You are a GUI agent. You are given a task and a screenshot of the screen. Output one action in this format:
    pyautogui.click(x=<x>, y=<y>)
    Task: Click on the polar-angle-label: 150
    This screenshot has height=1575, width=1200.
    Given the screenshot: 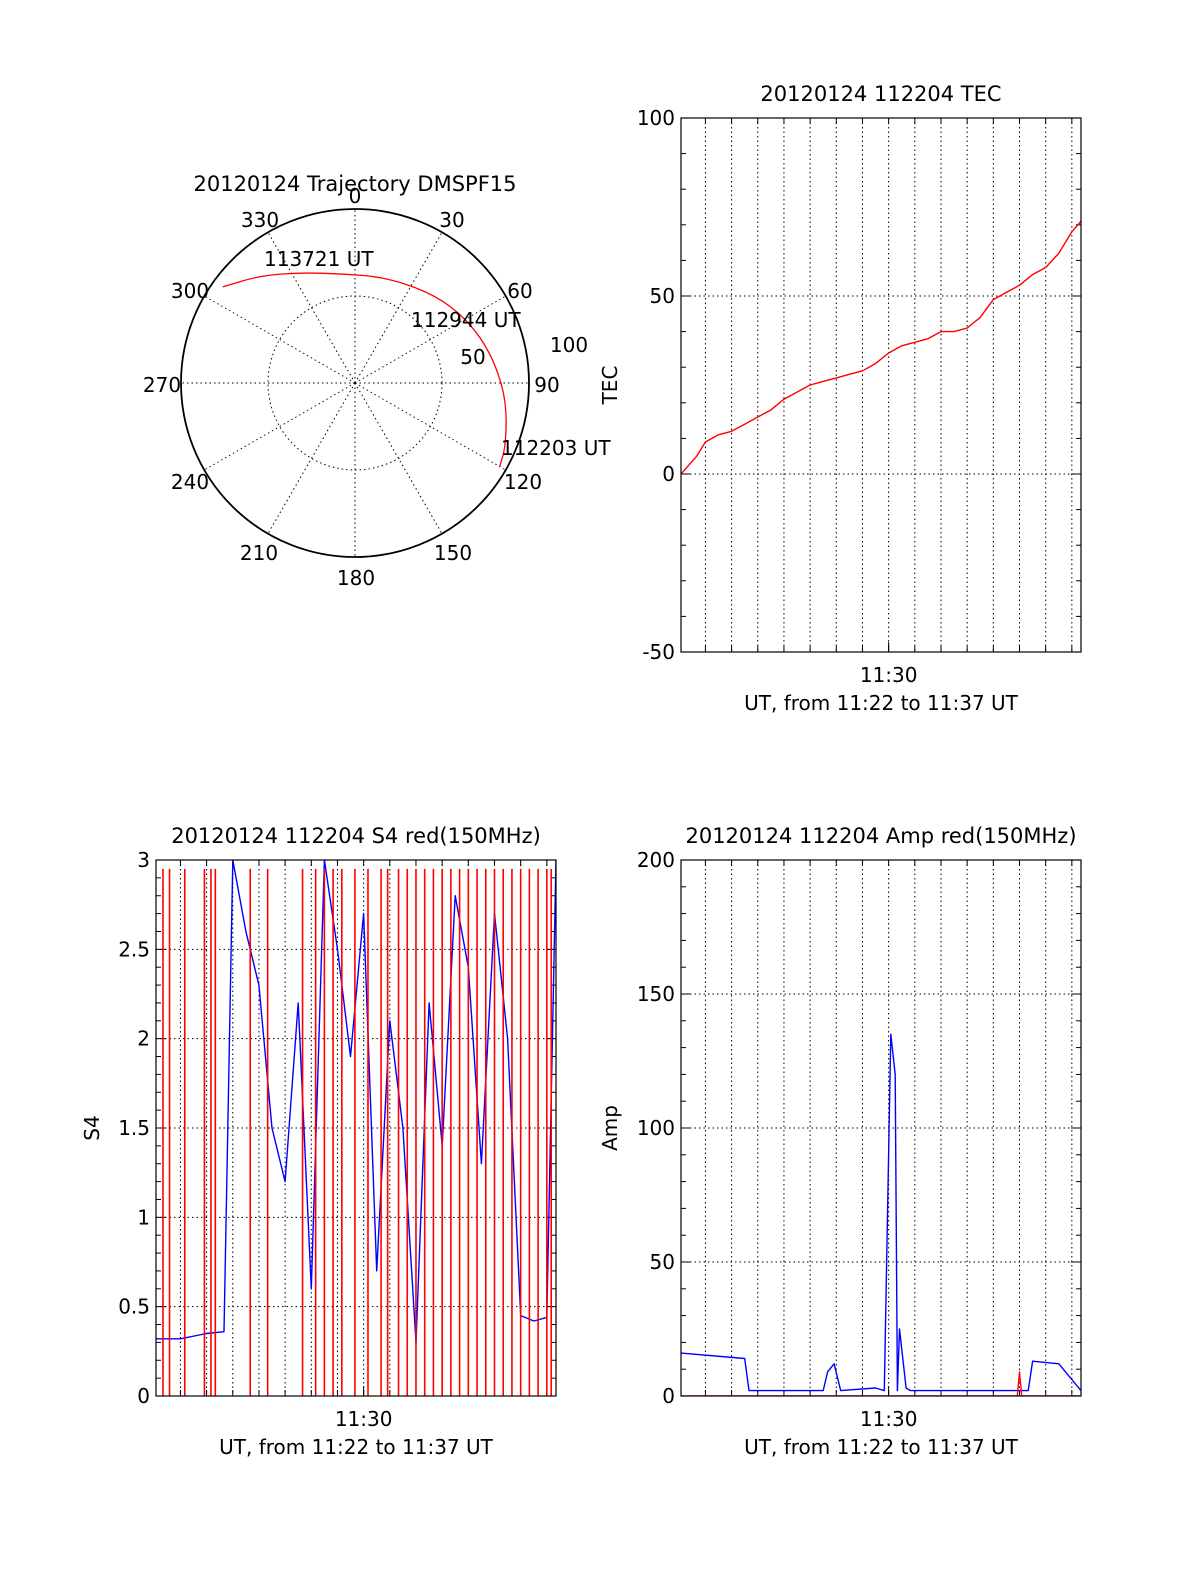 What is the action you would take?
    pyautogui.click(x=453, y=553)
    